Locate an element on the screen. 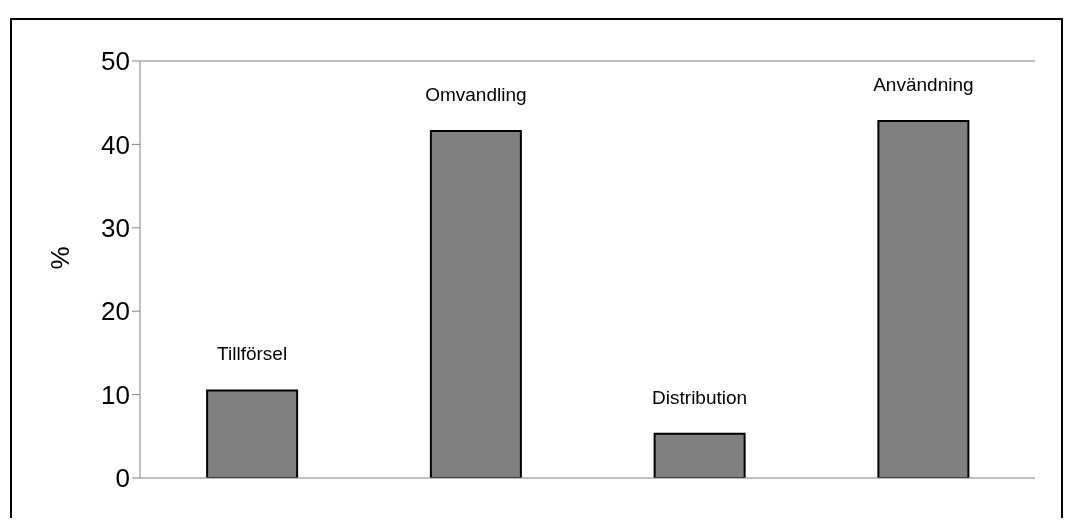 The image size is (1075, 520). x-tick-label: Distribution is located at coordinates (700, 397).